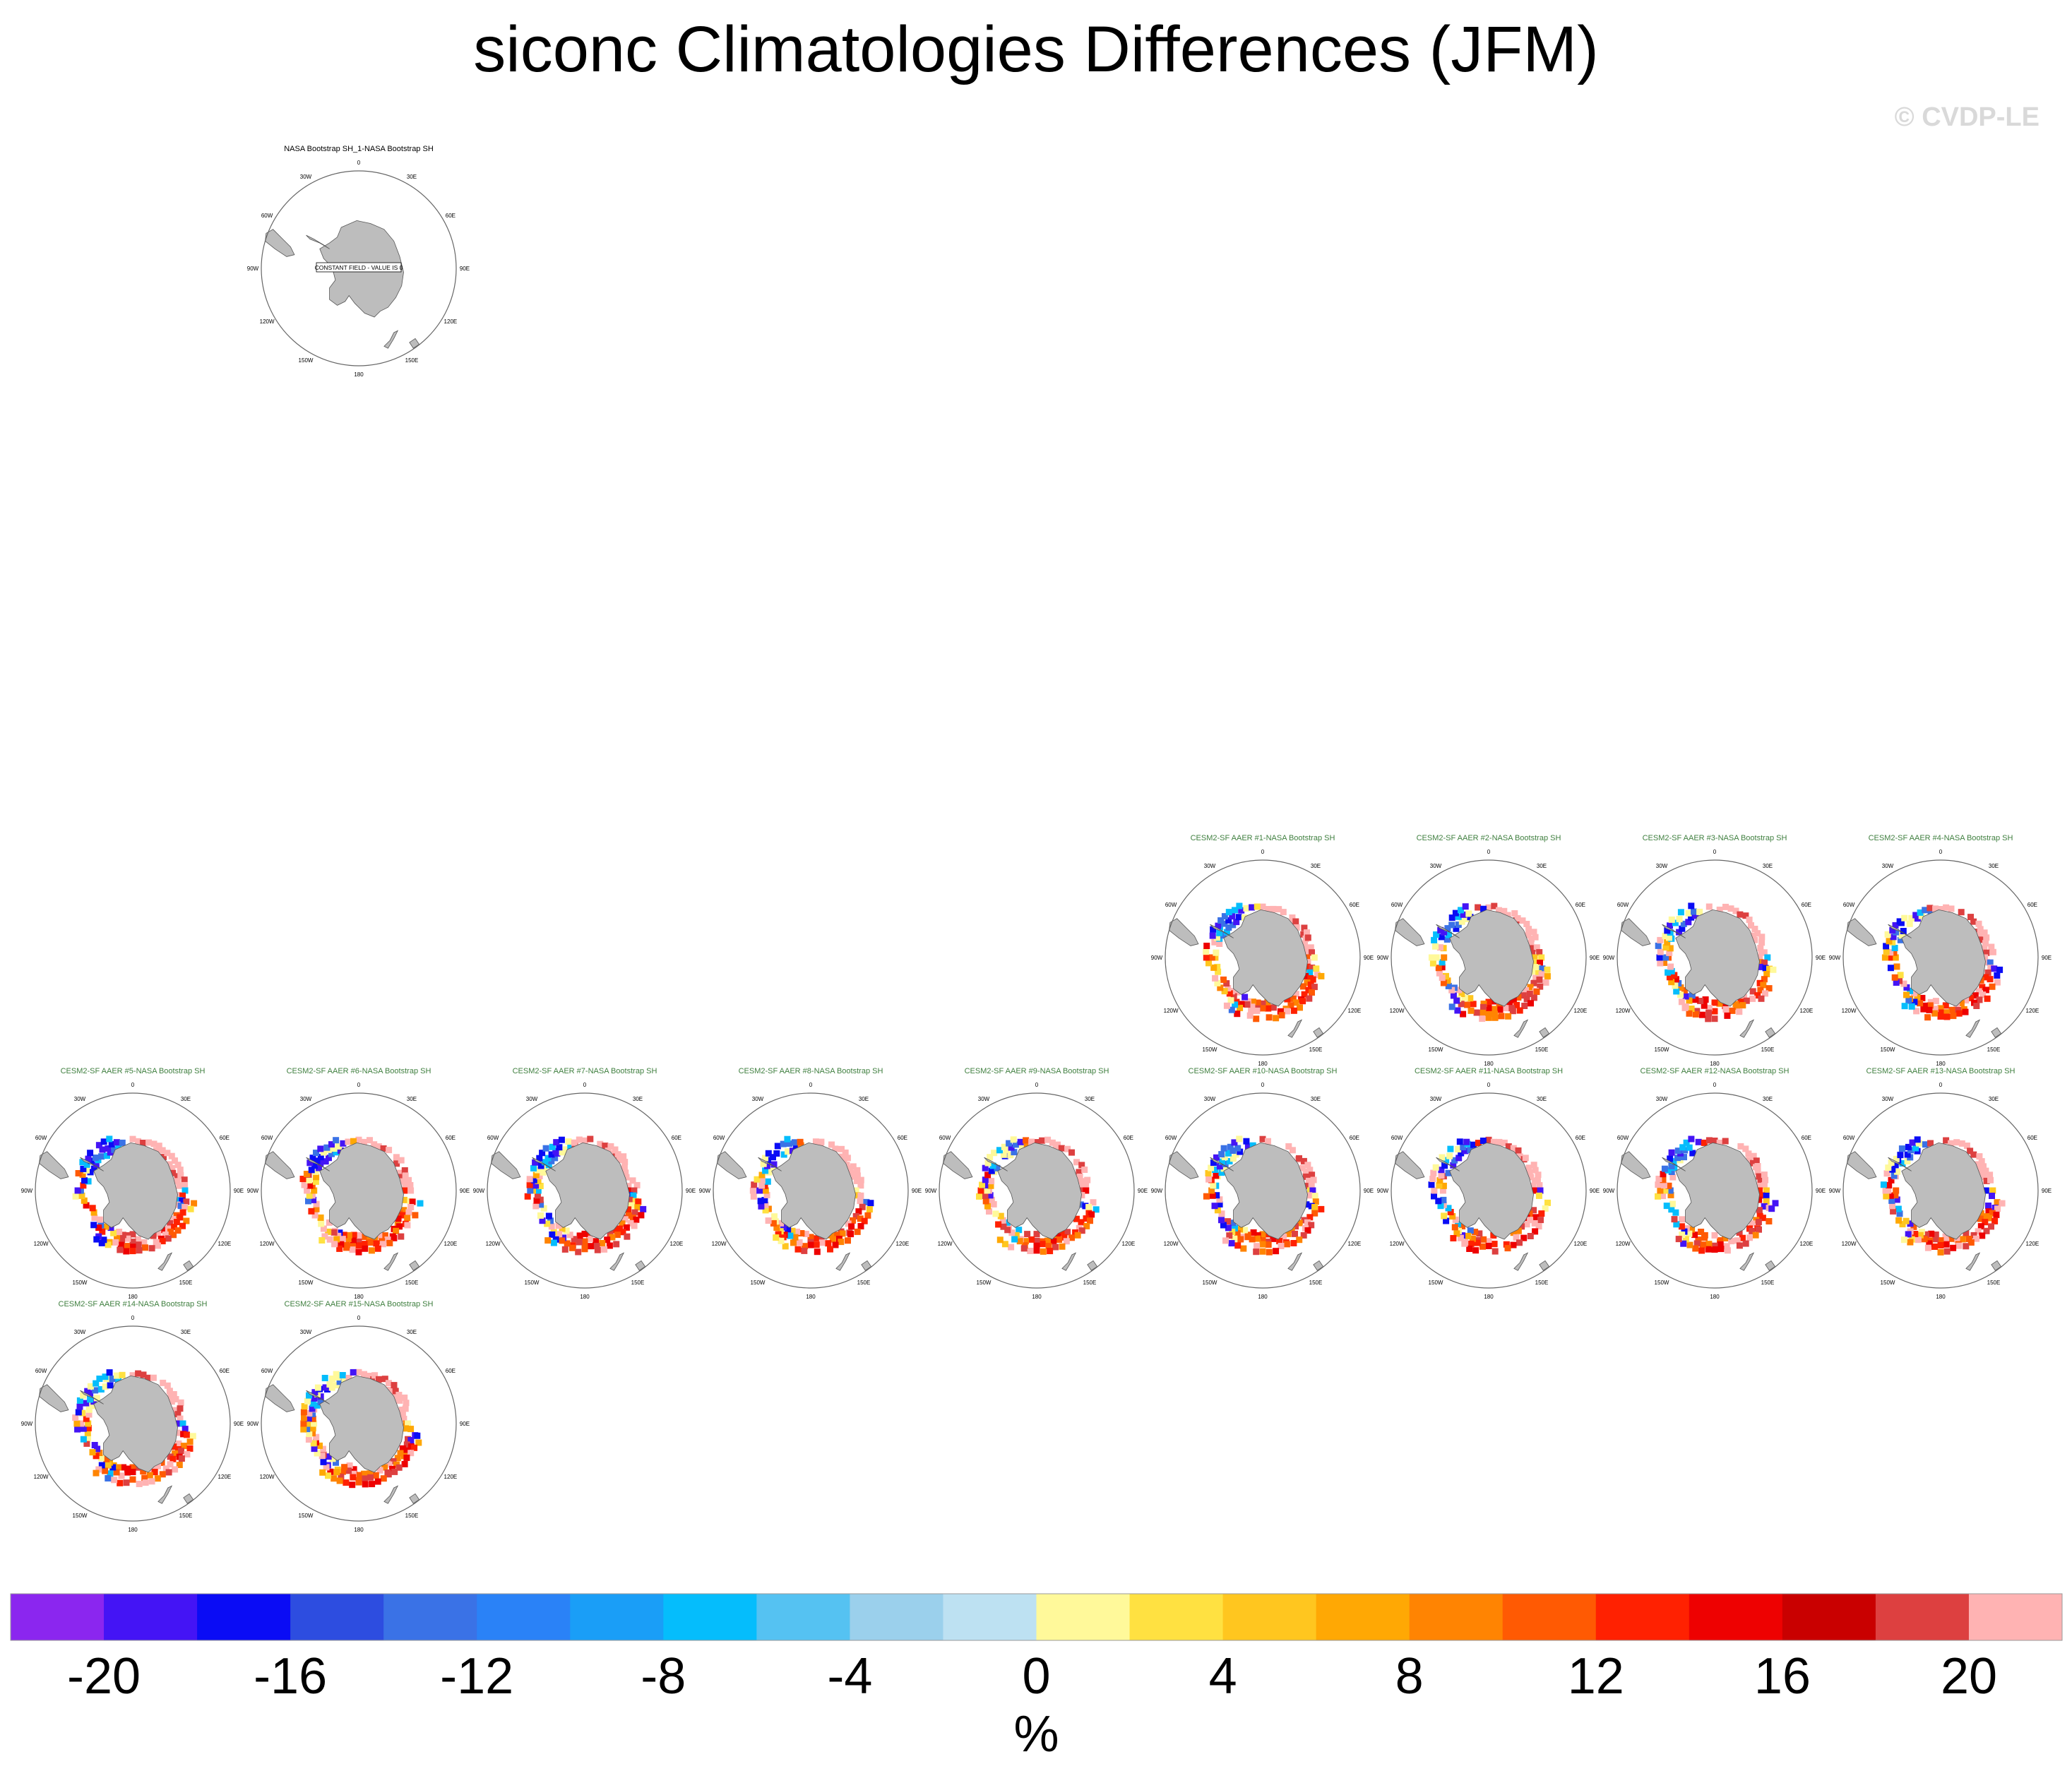 The image size is (2072, 1771). What do you see at coordinates (290, 1676) in the screenshot?
I see `colorbar-tick-label: -16` at bounding box center [290, 1676].